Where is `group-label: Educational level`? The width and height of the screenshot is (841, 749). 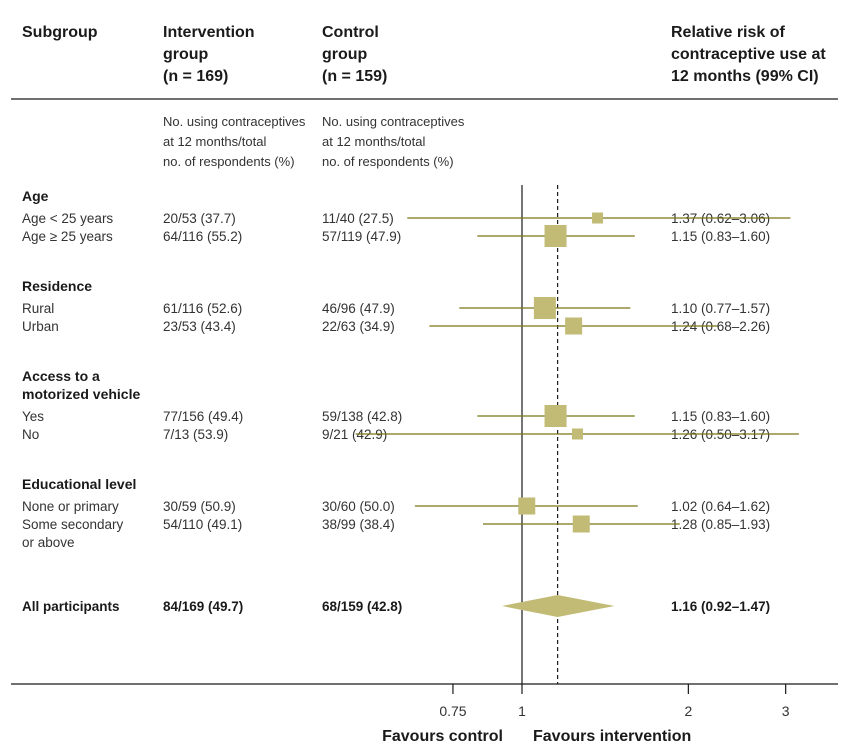
group-label: Educational level is located at coordinates (79, 484).